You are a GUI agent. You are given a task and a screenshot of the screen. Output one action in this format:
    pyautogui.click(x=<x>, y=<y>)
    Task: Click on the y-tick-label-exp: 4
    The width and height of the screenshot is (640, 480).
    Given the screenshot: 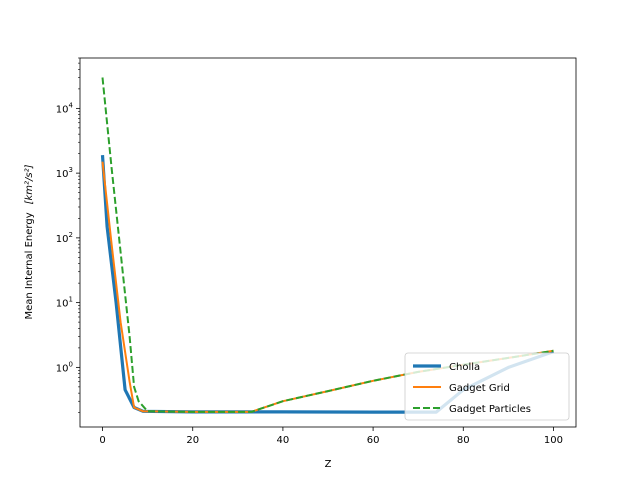 What is the action you would take?
    pyautogui.click(x=71, y=105)
    